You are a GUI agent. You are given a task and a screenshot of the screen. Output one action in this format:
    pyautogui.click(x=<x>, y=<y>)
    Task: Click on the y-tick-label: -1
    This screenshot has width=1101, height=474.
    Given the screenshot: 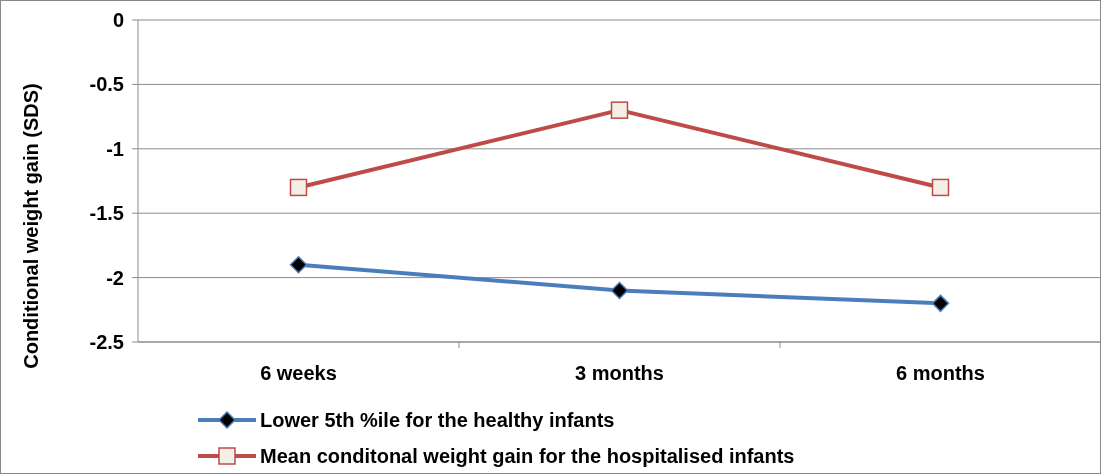 What is the action you would take?
    pyautogui.click(x=115, y=148)
    